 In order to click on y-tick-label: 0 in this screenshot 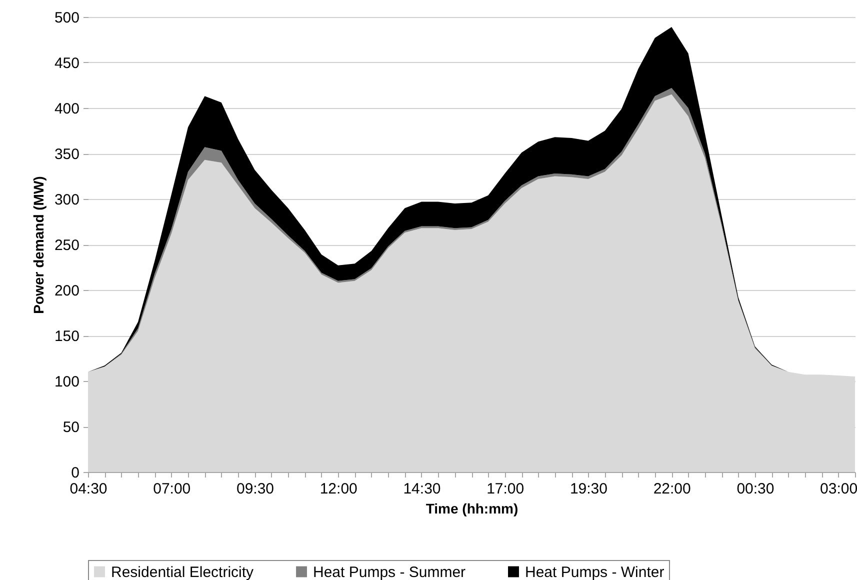, I will do `click(75, 473)`.